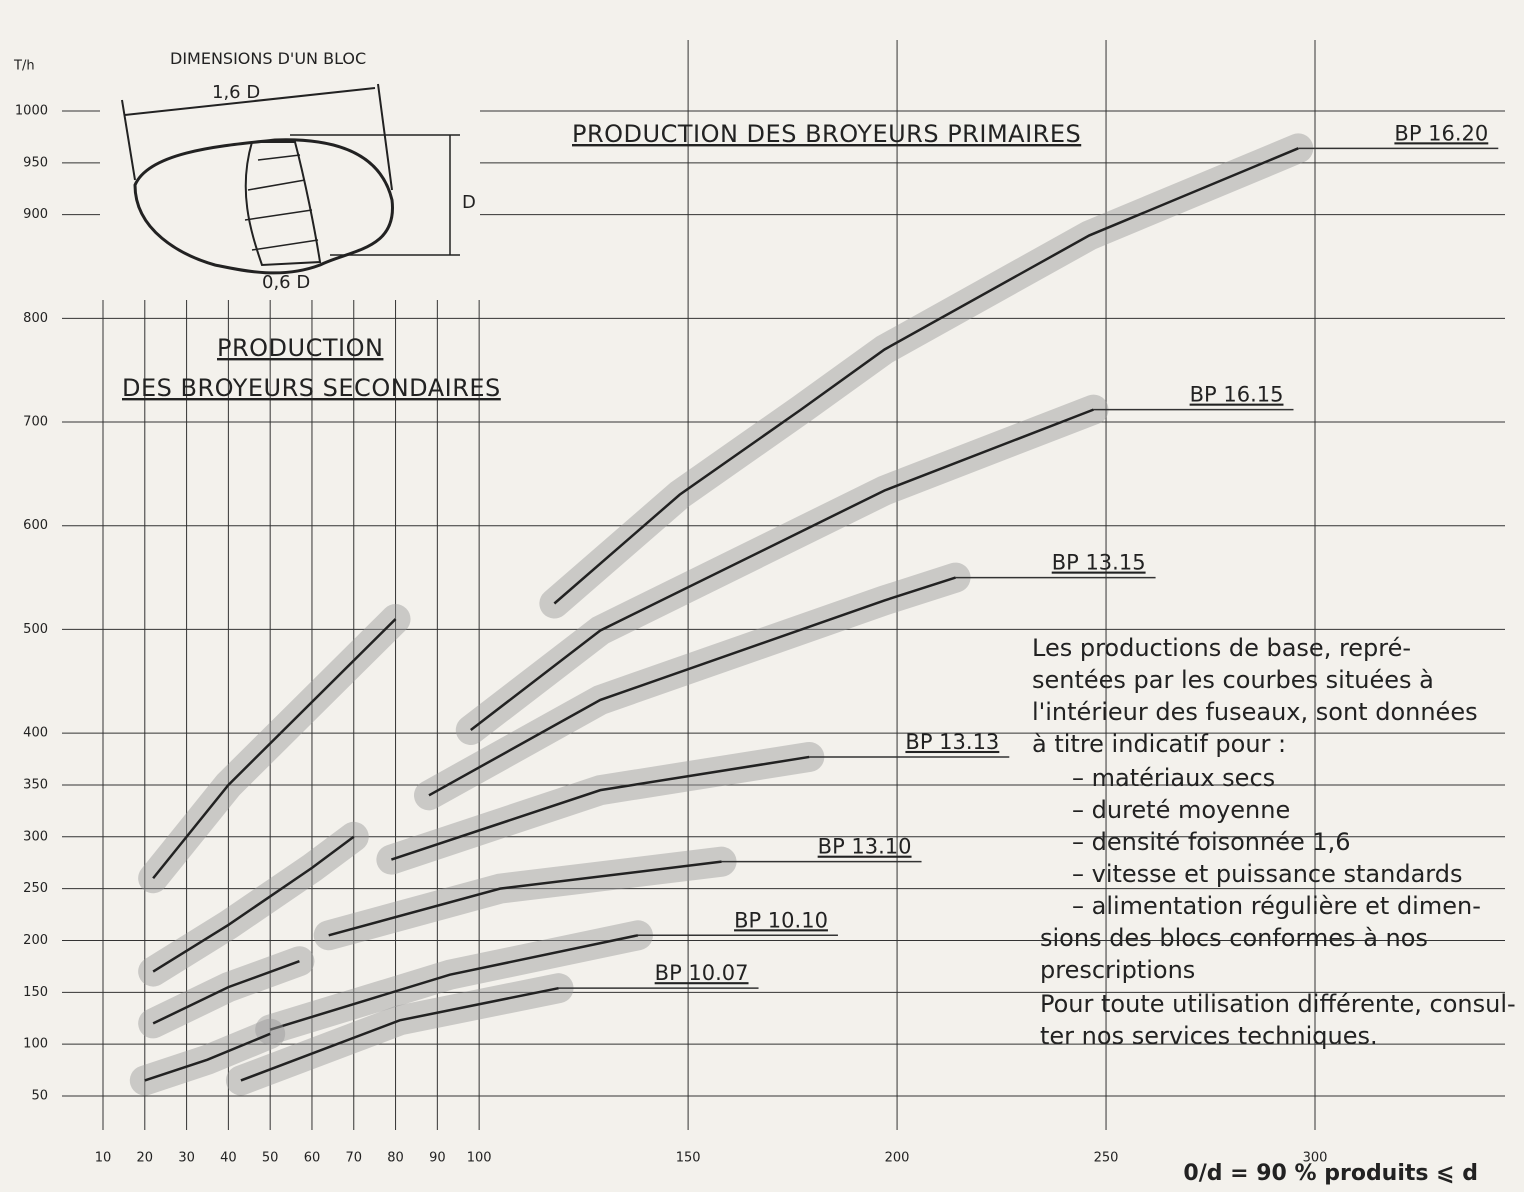 The height and width of the screenshot is (1192, 1524). What do you see at coordinates (702, 973) in the screenshot?
I see `series-label: BP 10.07` at bounding box center [702, 973].